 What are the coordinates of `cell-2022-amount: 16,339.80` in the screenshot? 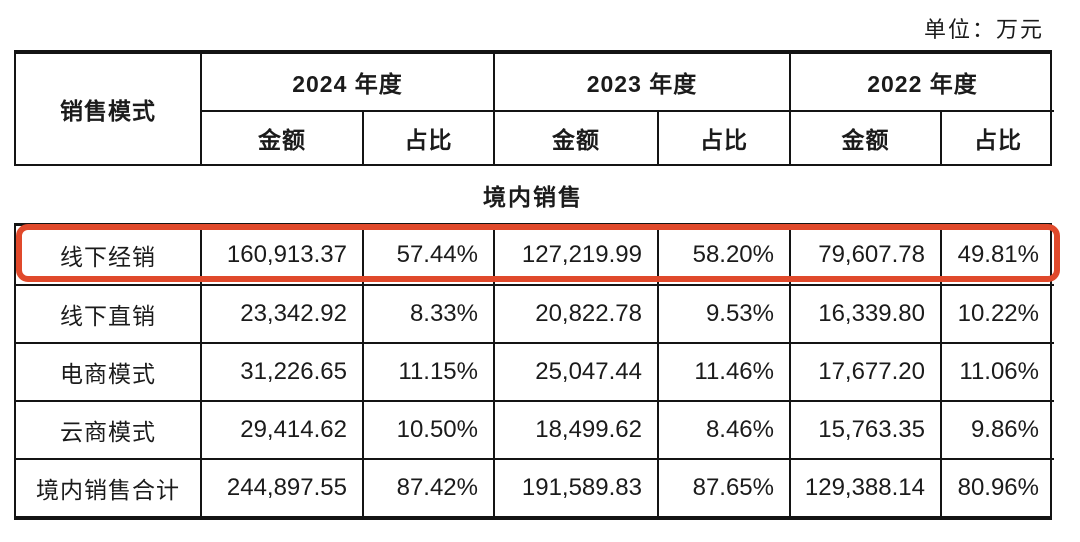 It's located at (864, 313).